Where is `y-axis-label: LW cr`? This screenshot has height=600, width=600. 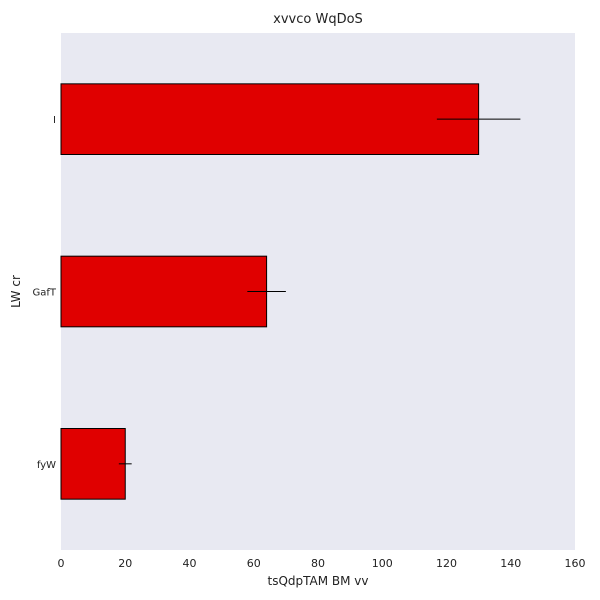
y-axis-label: LW cr is located at coordinates (16, 291).